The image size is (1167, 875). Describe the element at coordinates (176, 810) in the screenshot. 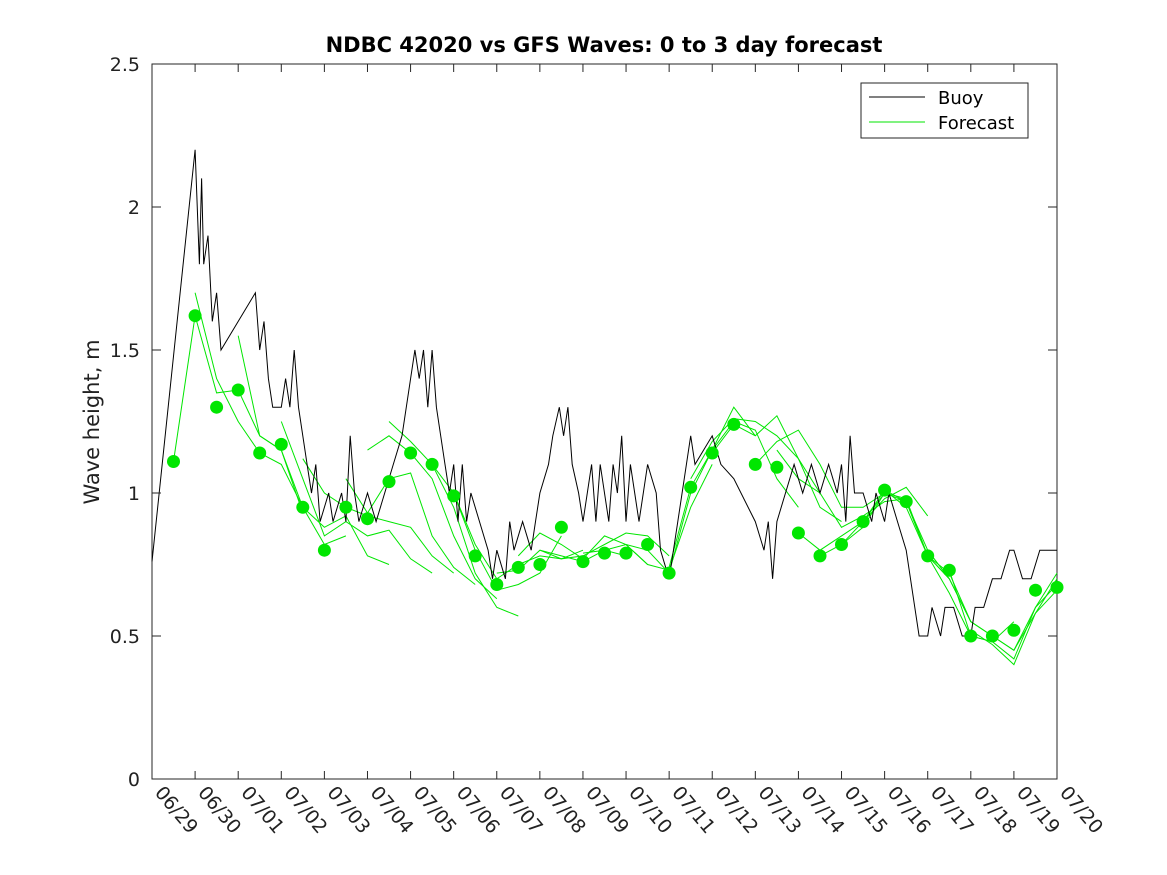

I see `x-tick-label: 06/29` at that location.